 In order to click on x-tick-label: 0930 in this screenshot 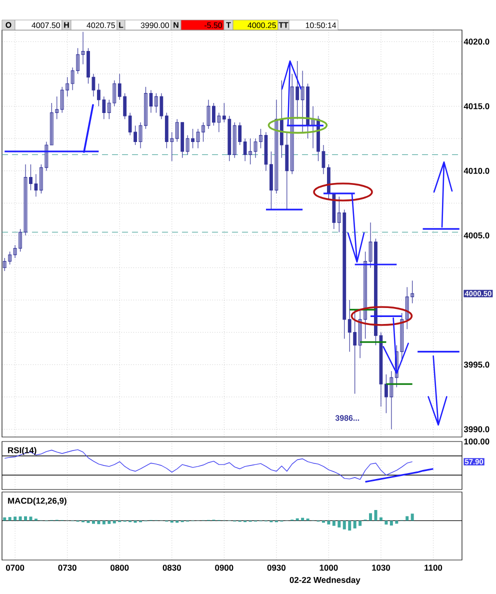, I will do `click(276, 567)`.